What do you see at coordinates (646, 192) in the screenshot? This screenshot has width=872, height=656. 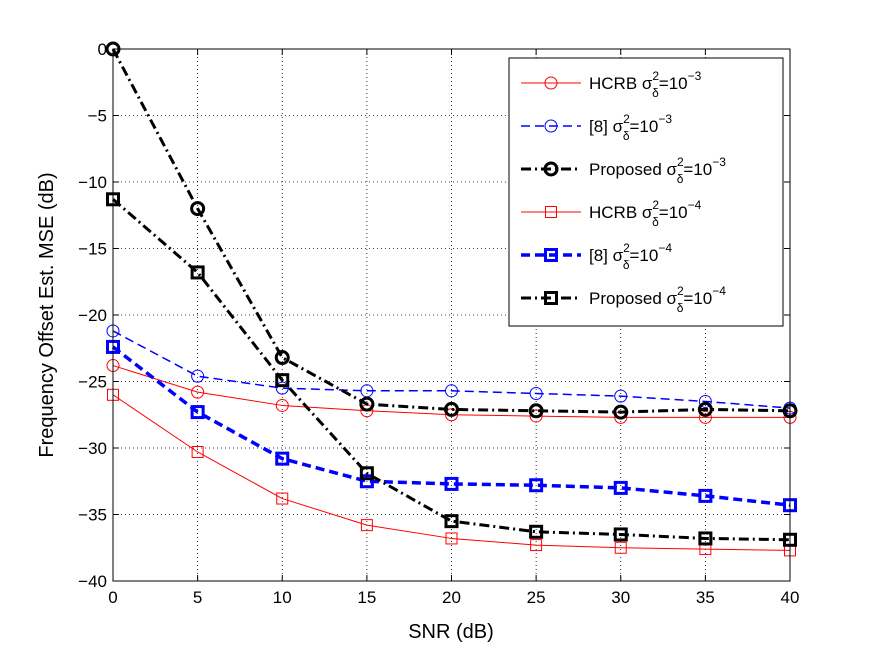 I see `legend-box` at bounding box center [646, 192].